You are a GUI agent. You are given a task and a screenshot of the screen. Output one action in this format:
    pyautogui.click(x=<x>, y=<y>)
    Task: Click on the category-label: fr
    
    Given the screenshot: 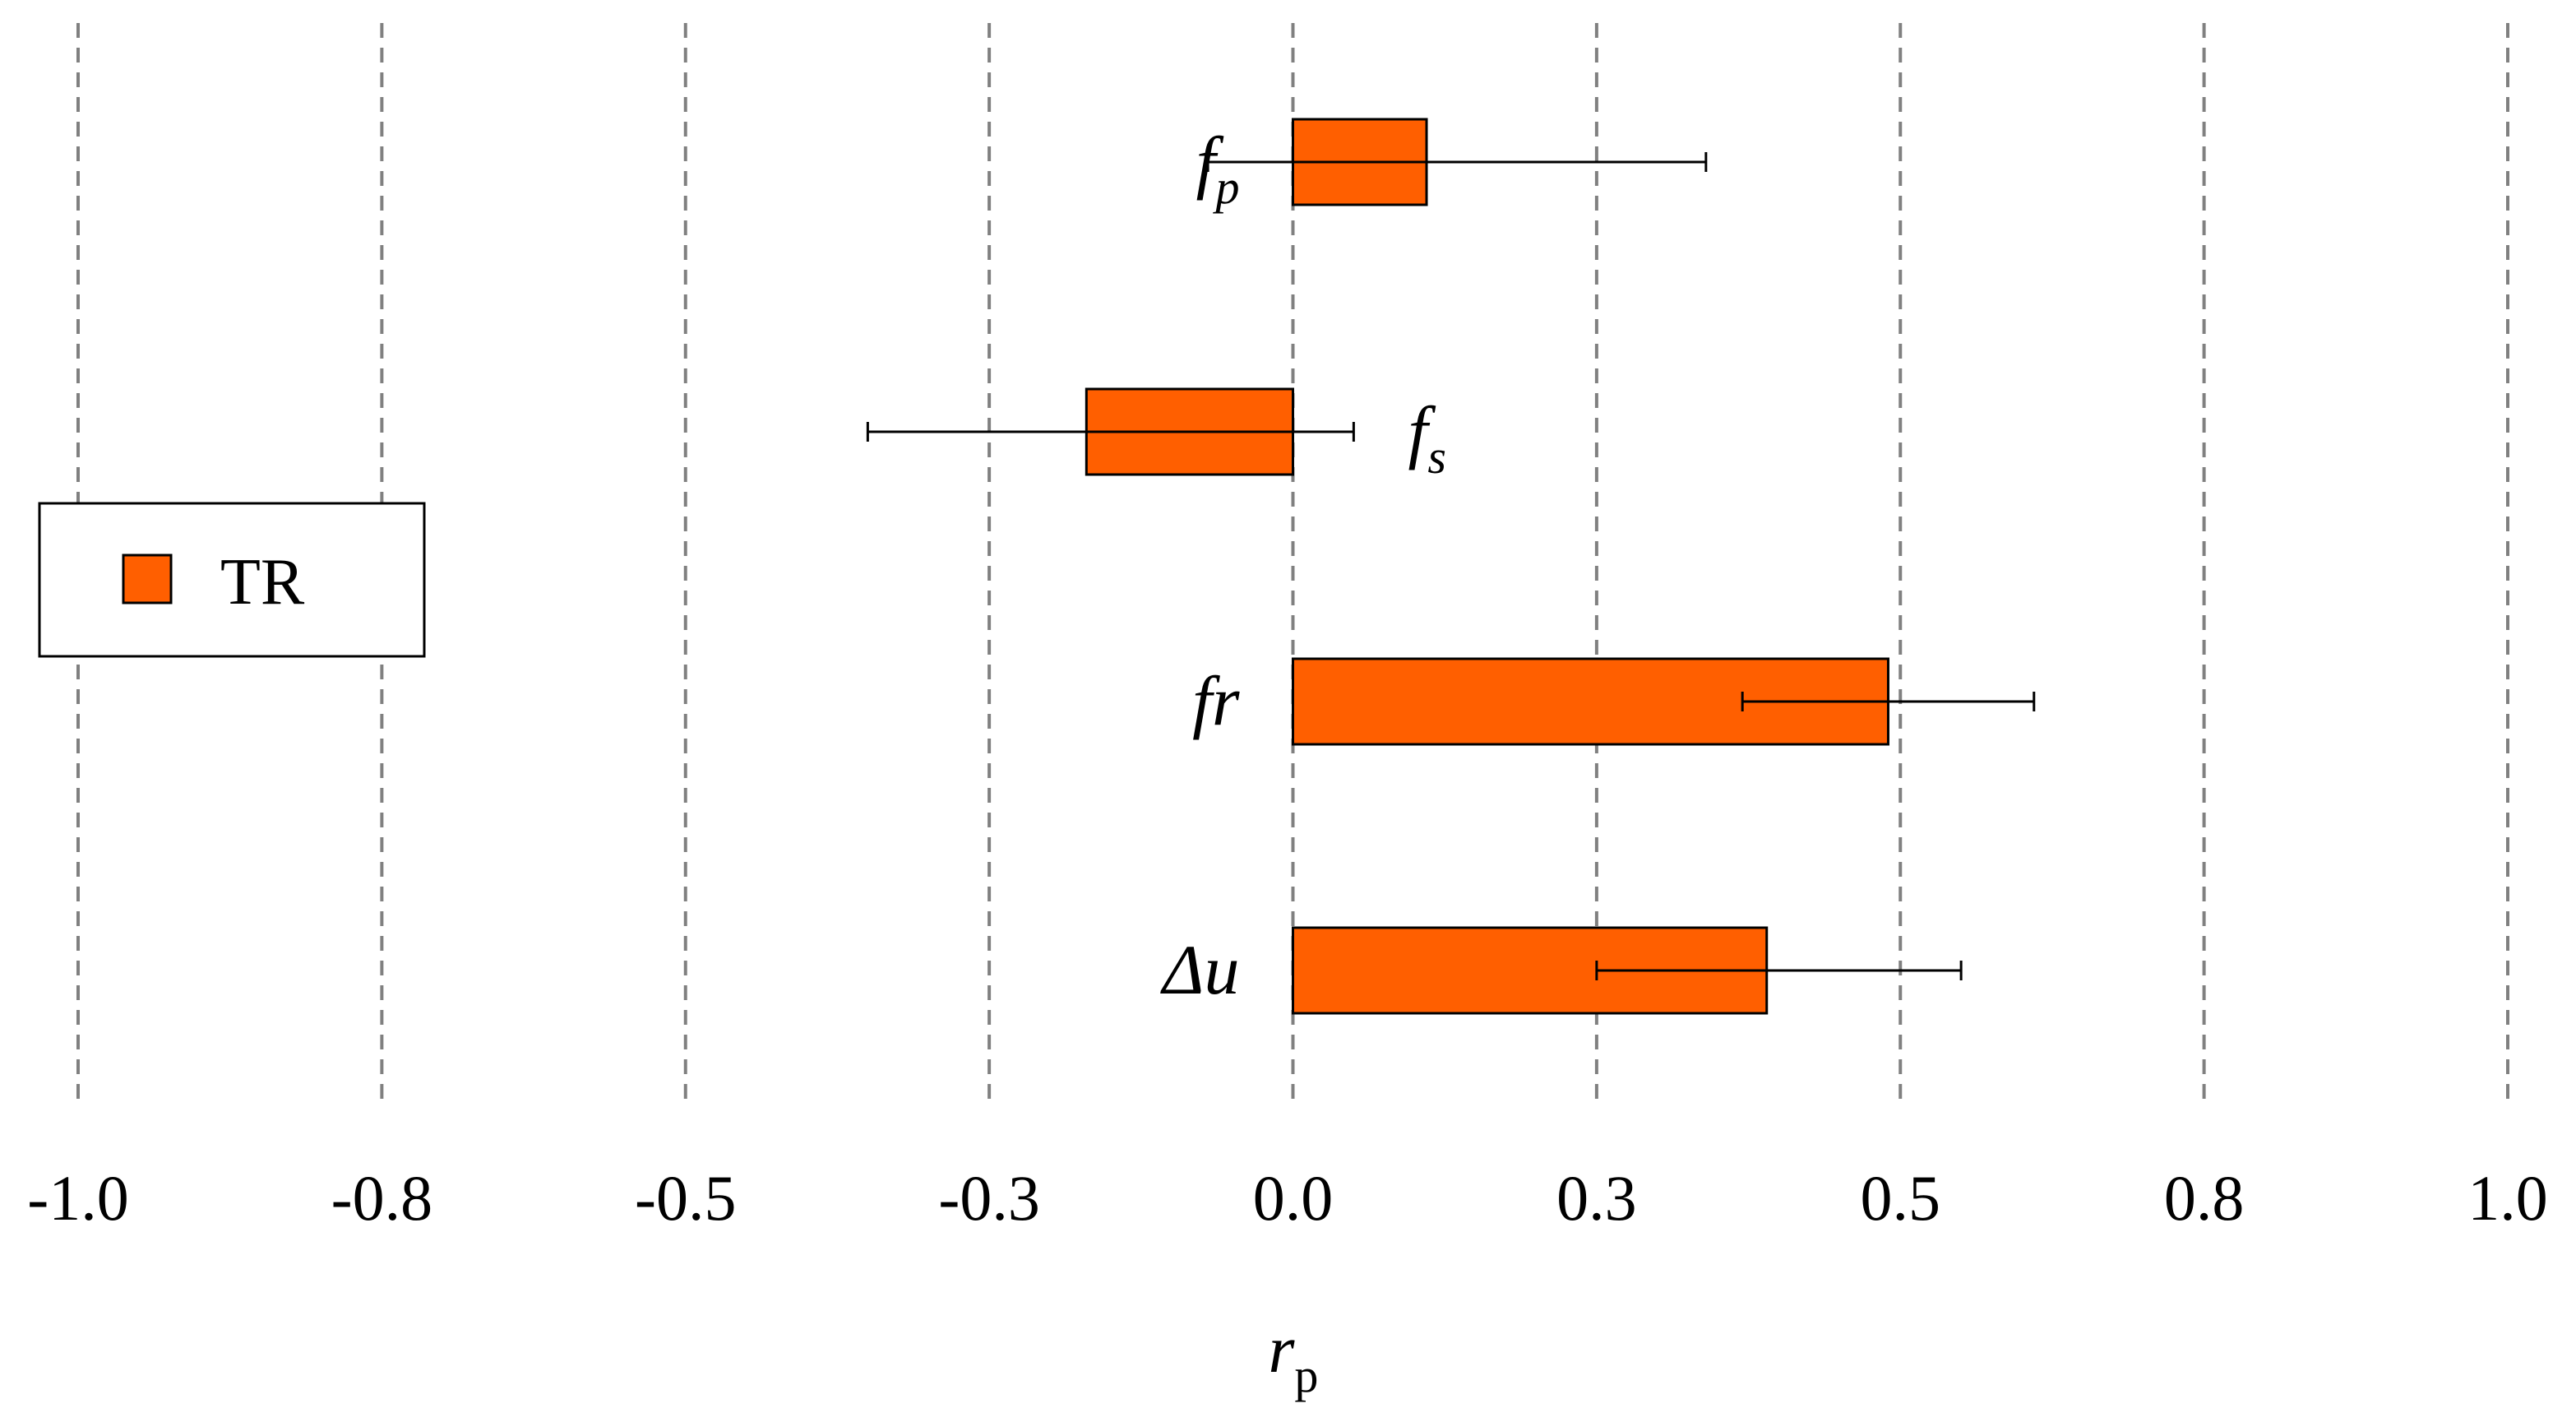 What is the action you would take?
    pyautogui.click(x=1216, y=701)
    